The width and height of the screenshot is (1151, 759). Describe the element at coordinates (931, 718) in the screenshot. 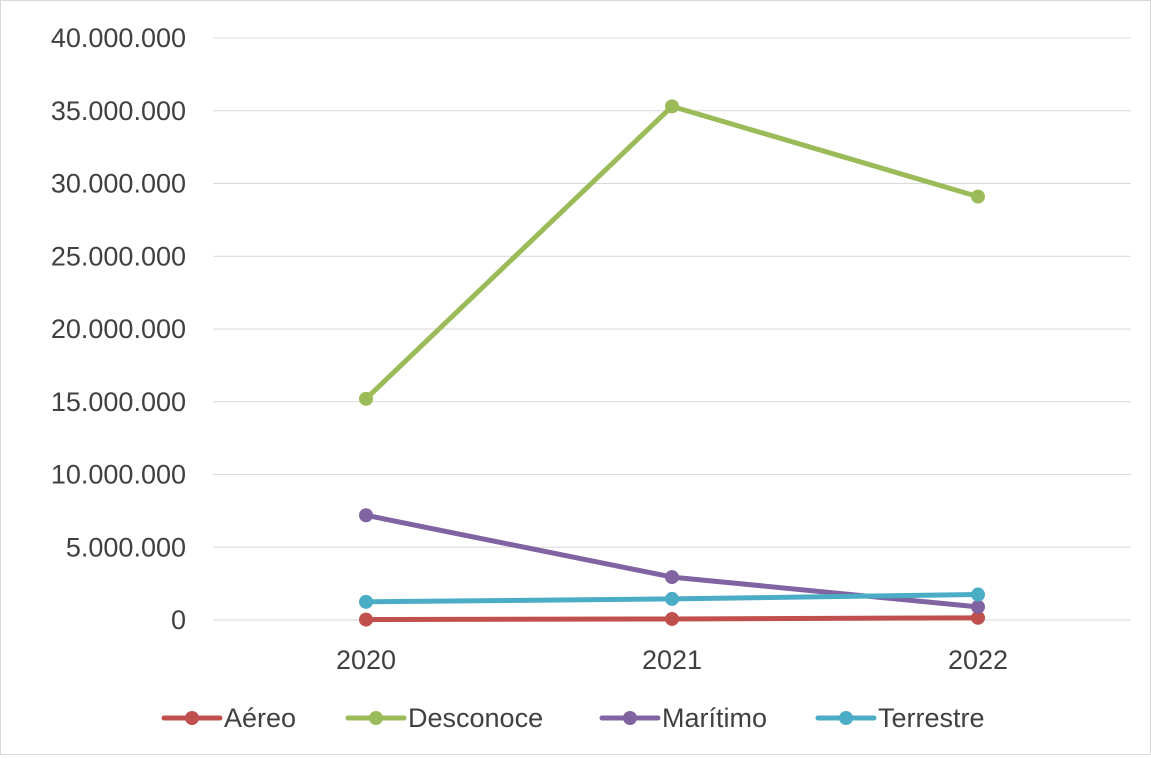

I see `legend-label: Terrestre` at that location.